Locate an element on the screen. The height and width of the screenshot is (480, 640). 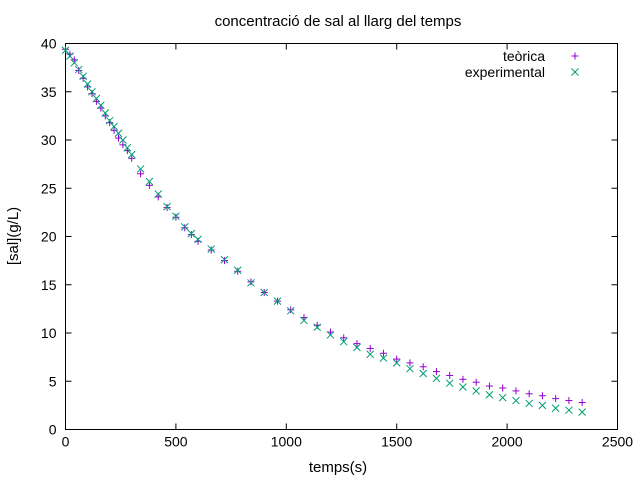
y-tick-label: 10 is located at coordinates (49, 333).